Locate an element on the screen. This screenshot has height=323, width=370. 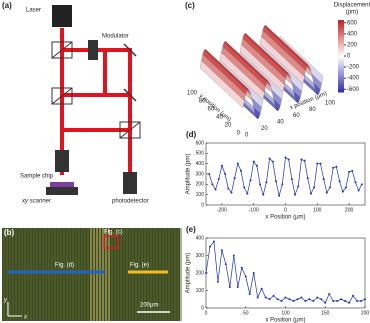
y-tick-label: 40 is located at coordinates (219, 117).